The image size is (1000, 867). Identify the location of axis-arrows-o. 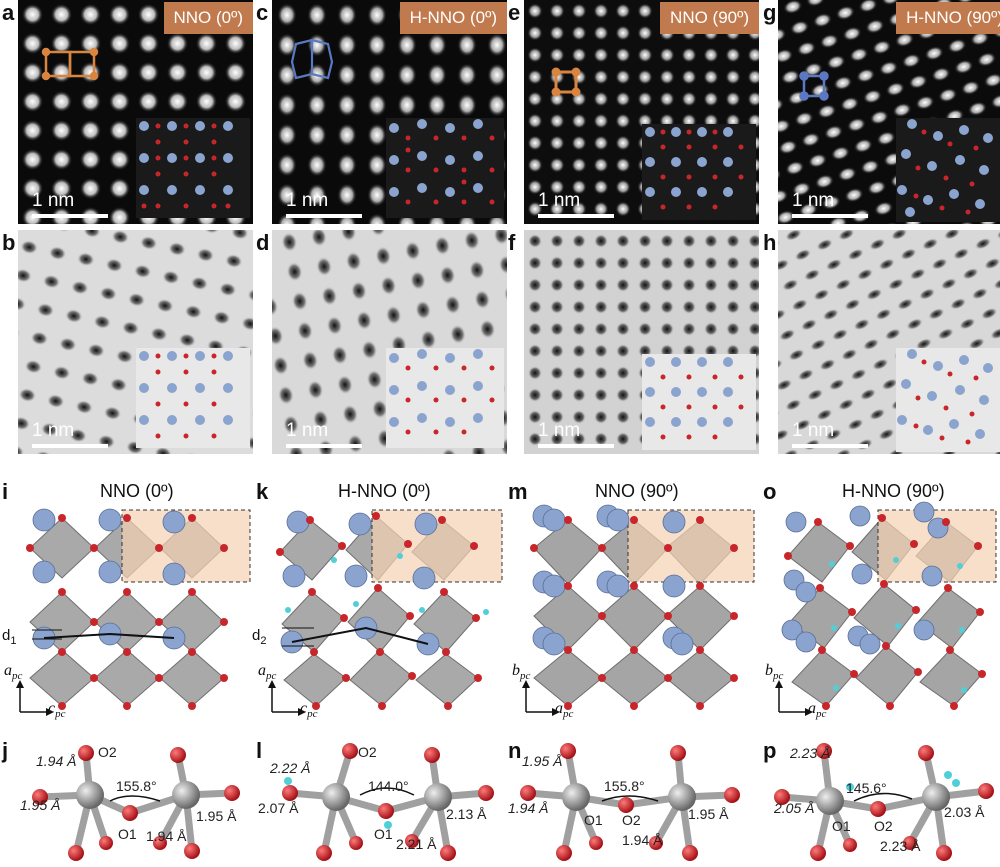
(794, 698).